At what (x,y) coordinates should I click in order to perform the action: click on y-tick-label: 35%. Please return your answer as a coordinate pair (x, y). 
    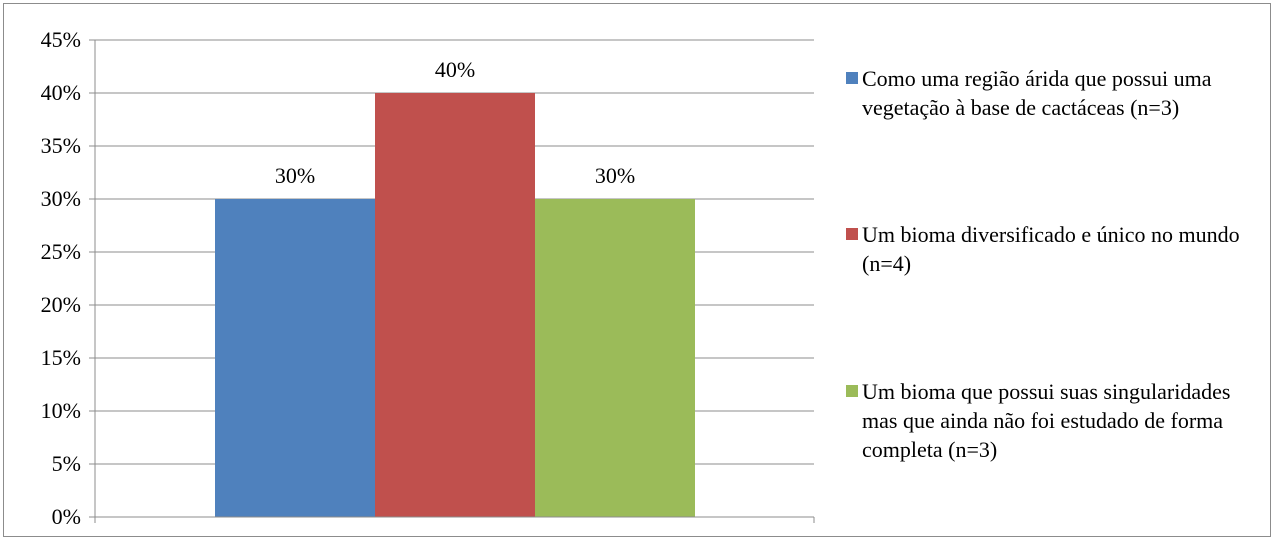
    Looking at the image, I should click on (61, 145).